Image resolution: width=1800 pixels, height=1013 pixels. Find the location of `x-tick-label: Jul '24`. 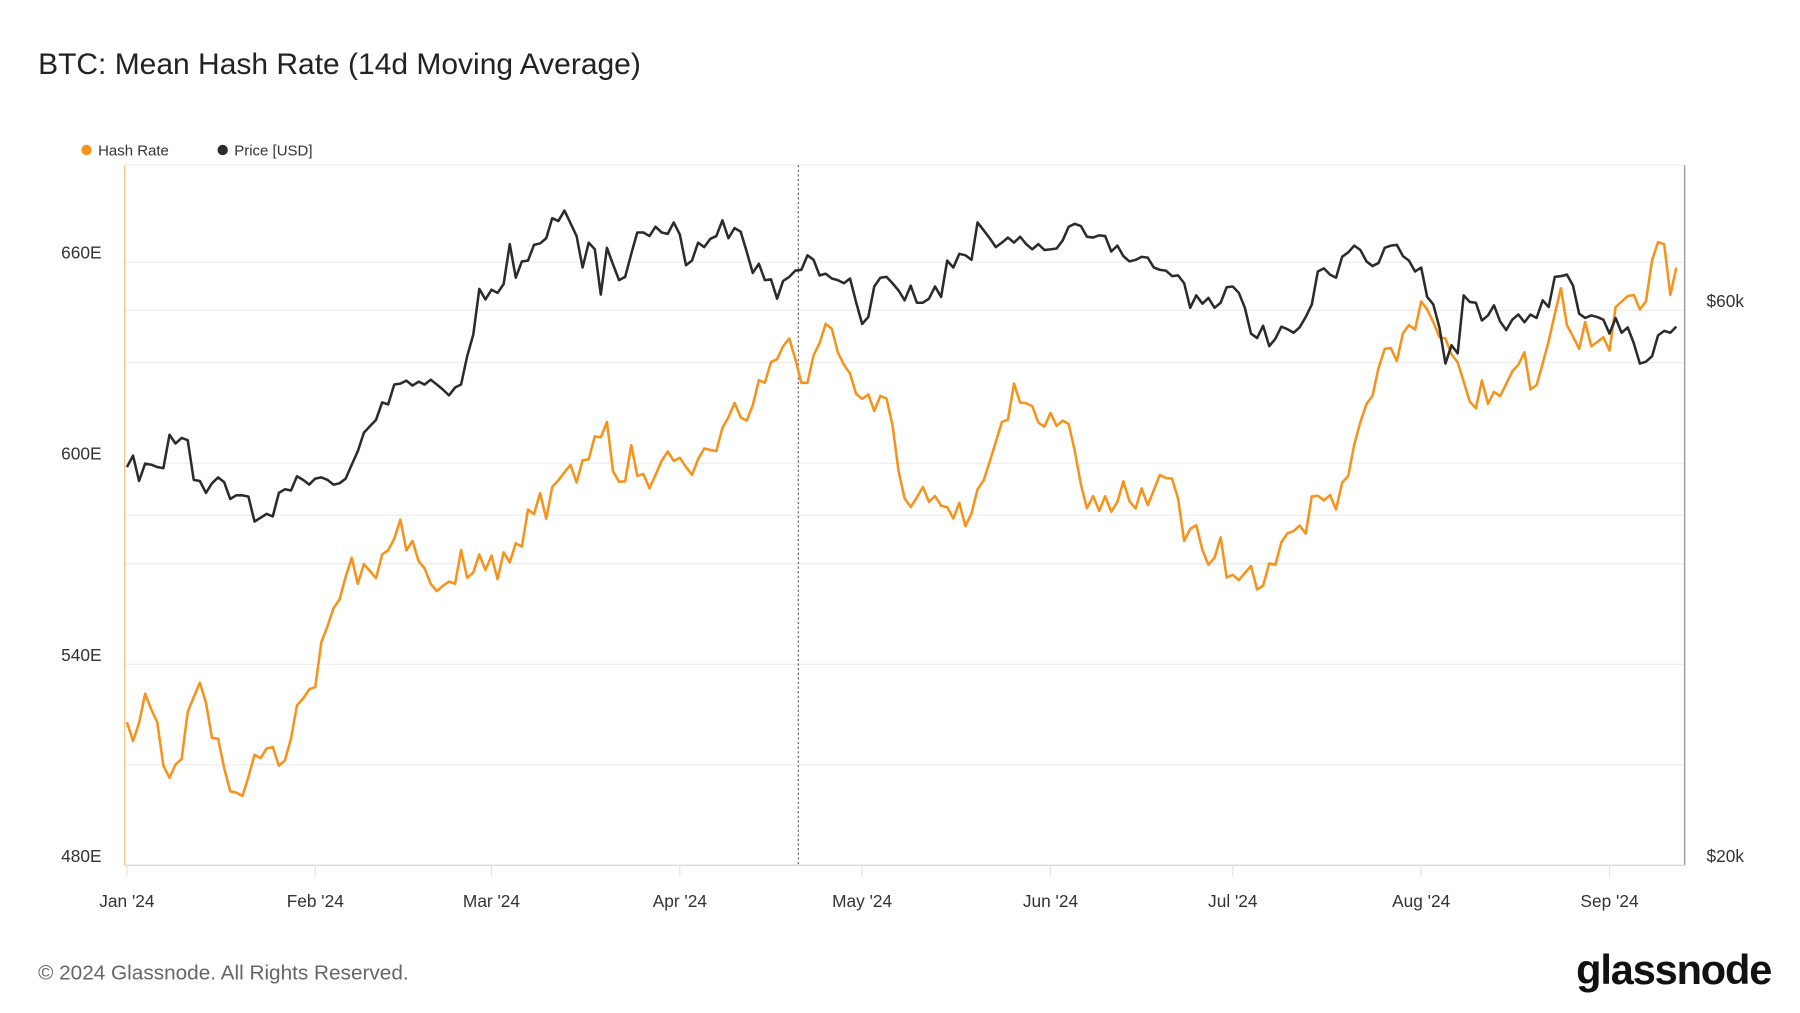

x-tick-label: Jul '24 is located at coordinates (1233, 901).